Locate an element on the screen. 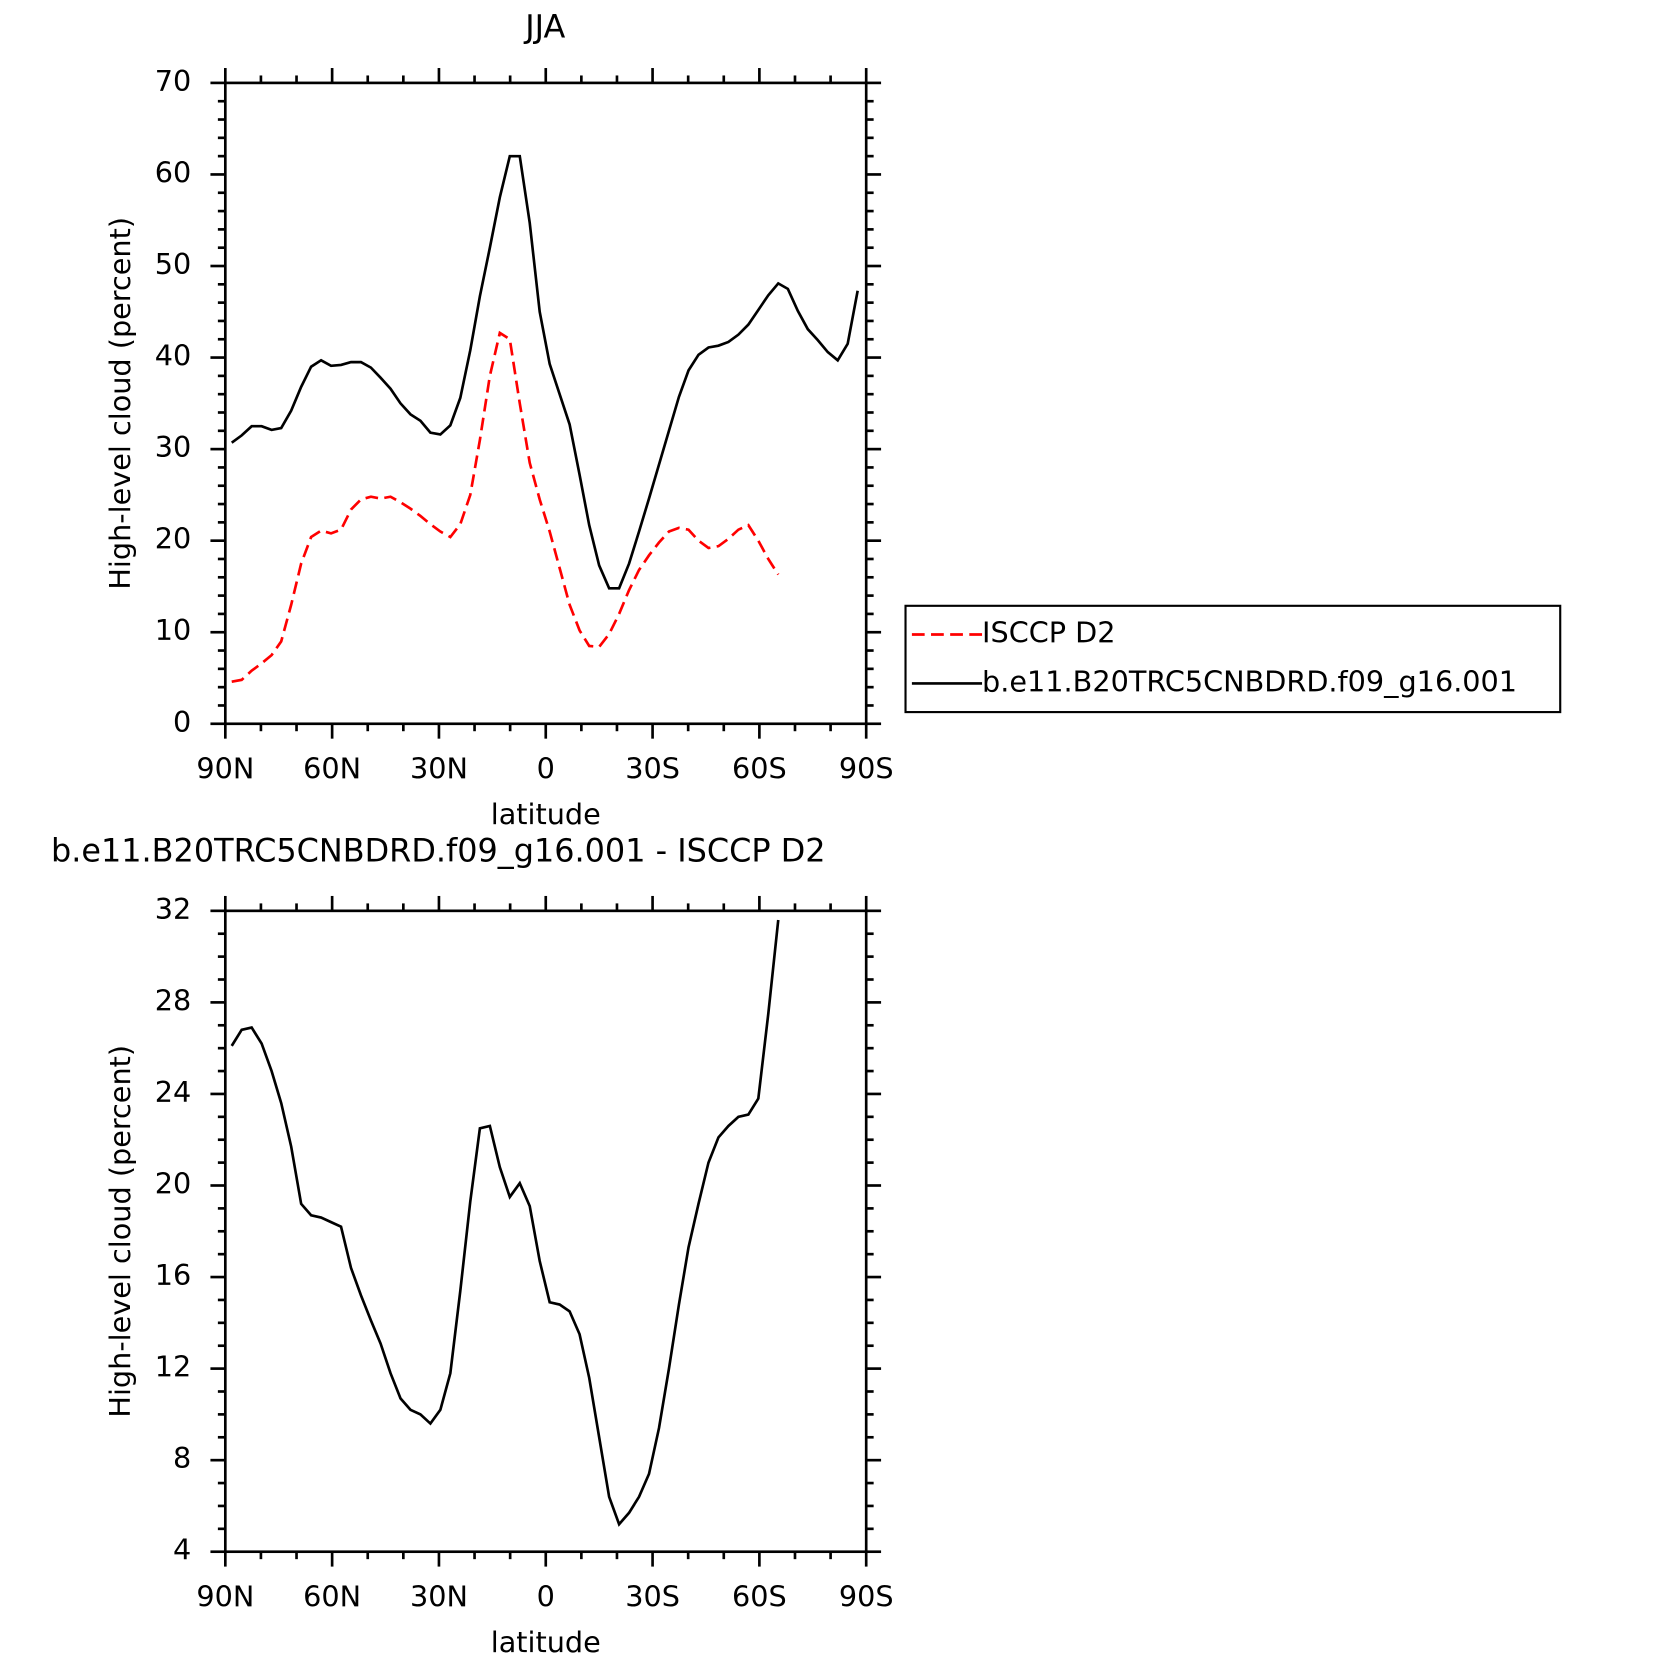 This screenshot has height=1658, width=1658. legend-label: b.e11.B20TRC5CNBDRD.f09_g16.001 is located at coordinates (1249, 681).